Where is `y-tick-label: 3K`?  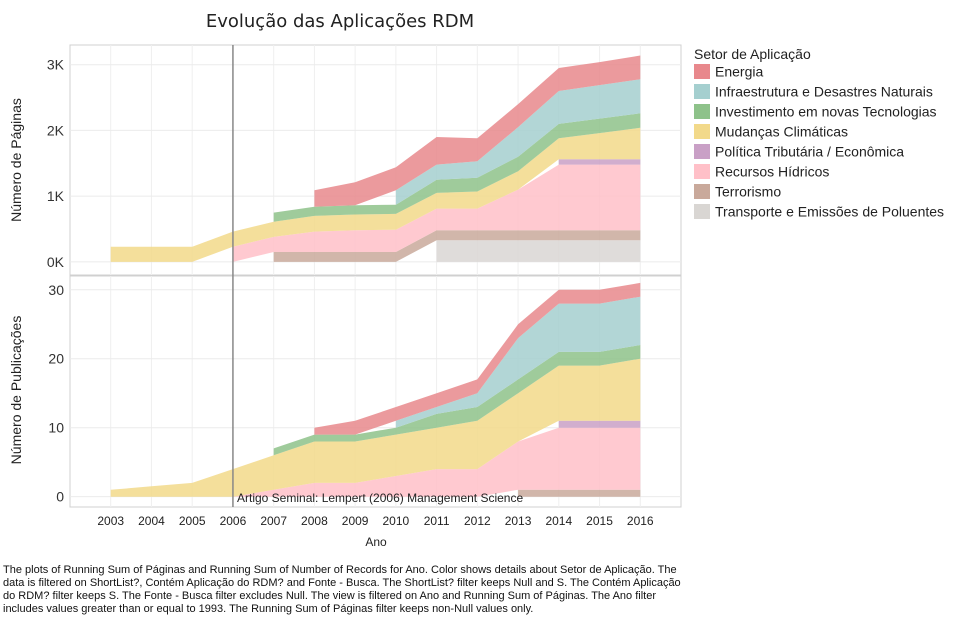
y-tick-label: 3K is located at coordinates (56, 65).